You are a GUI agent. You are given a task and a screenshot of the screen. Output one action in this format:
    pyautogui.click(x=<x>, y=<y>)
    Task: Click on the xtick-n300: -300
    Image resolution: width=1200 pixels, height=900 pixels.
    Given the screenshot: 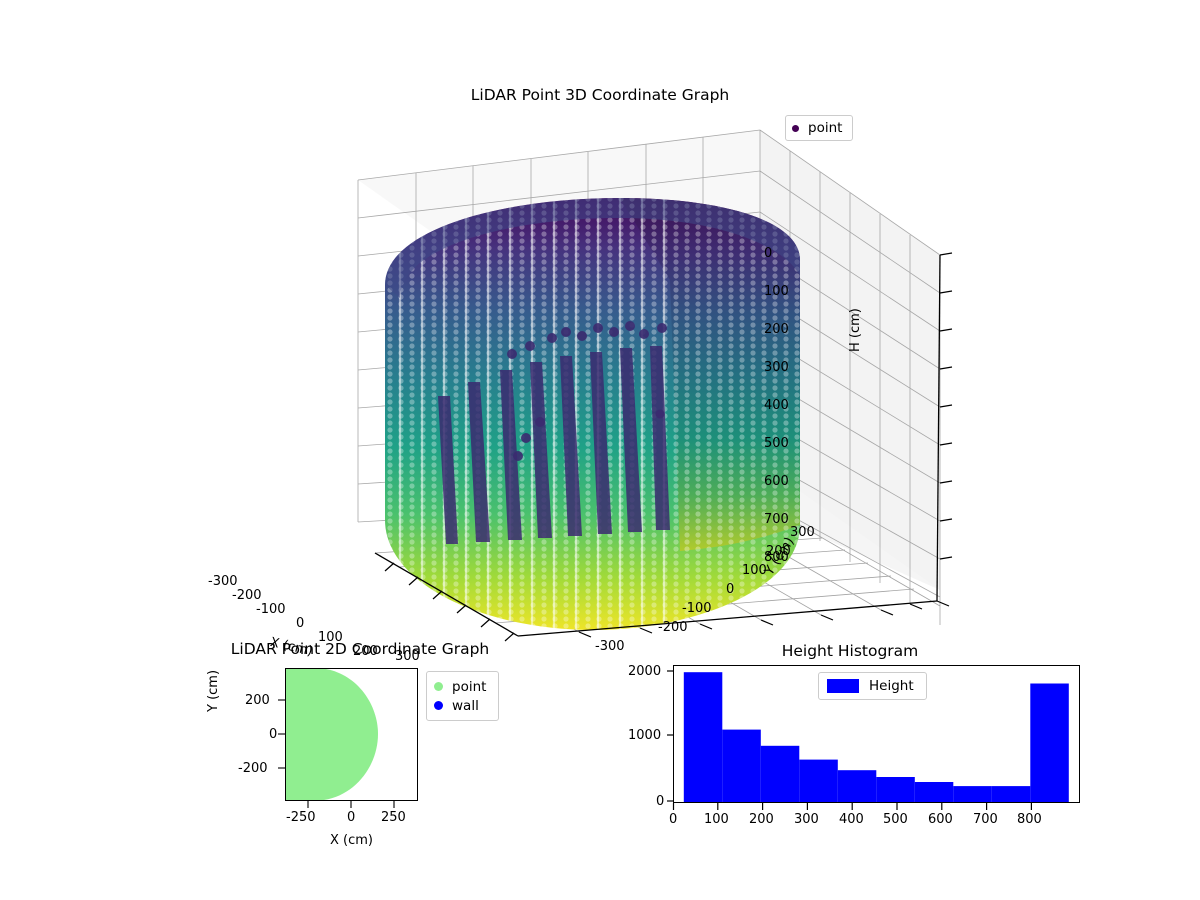 What is the action you would take?
    pyautogui.click(x=223, y=581)
    